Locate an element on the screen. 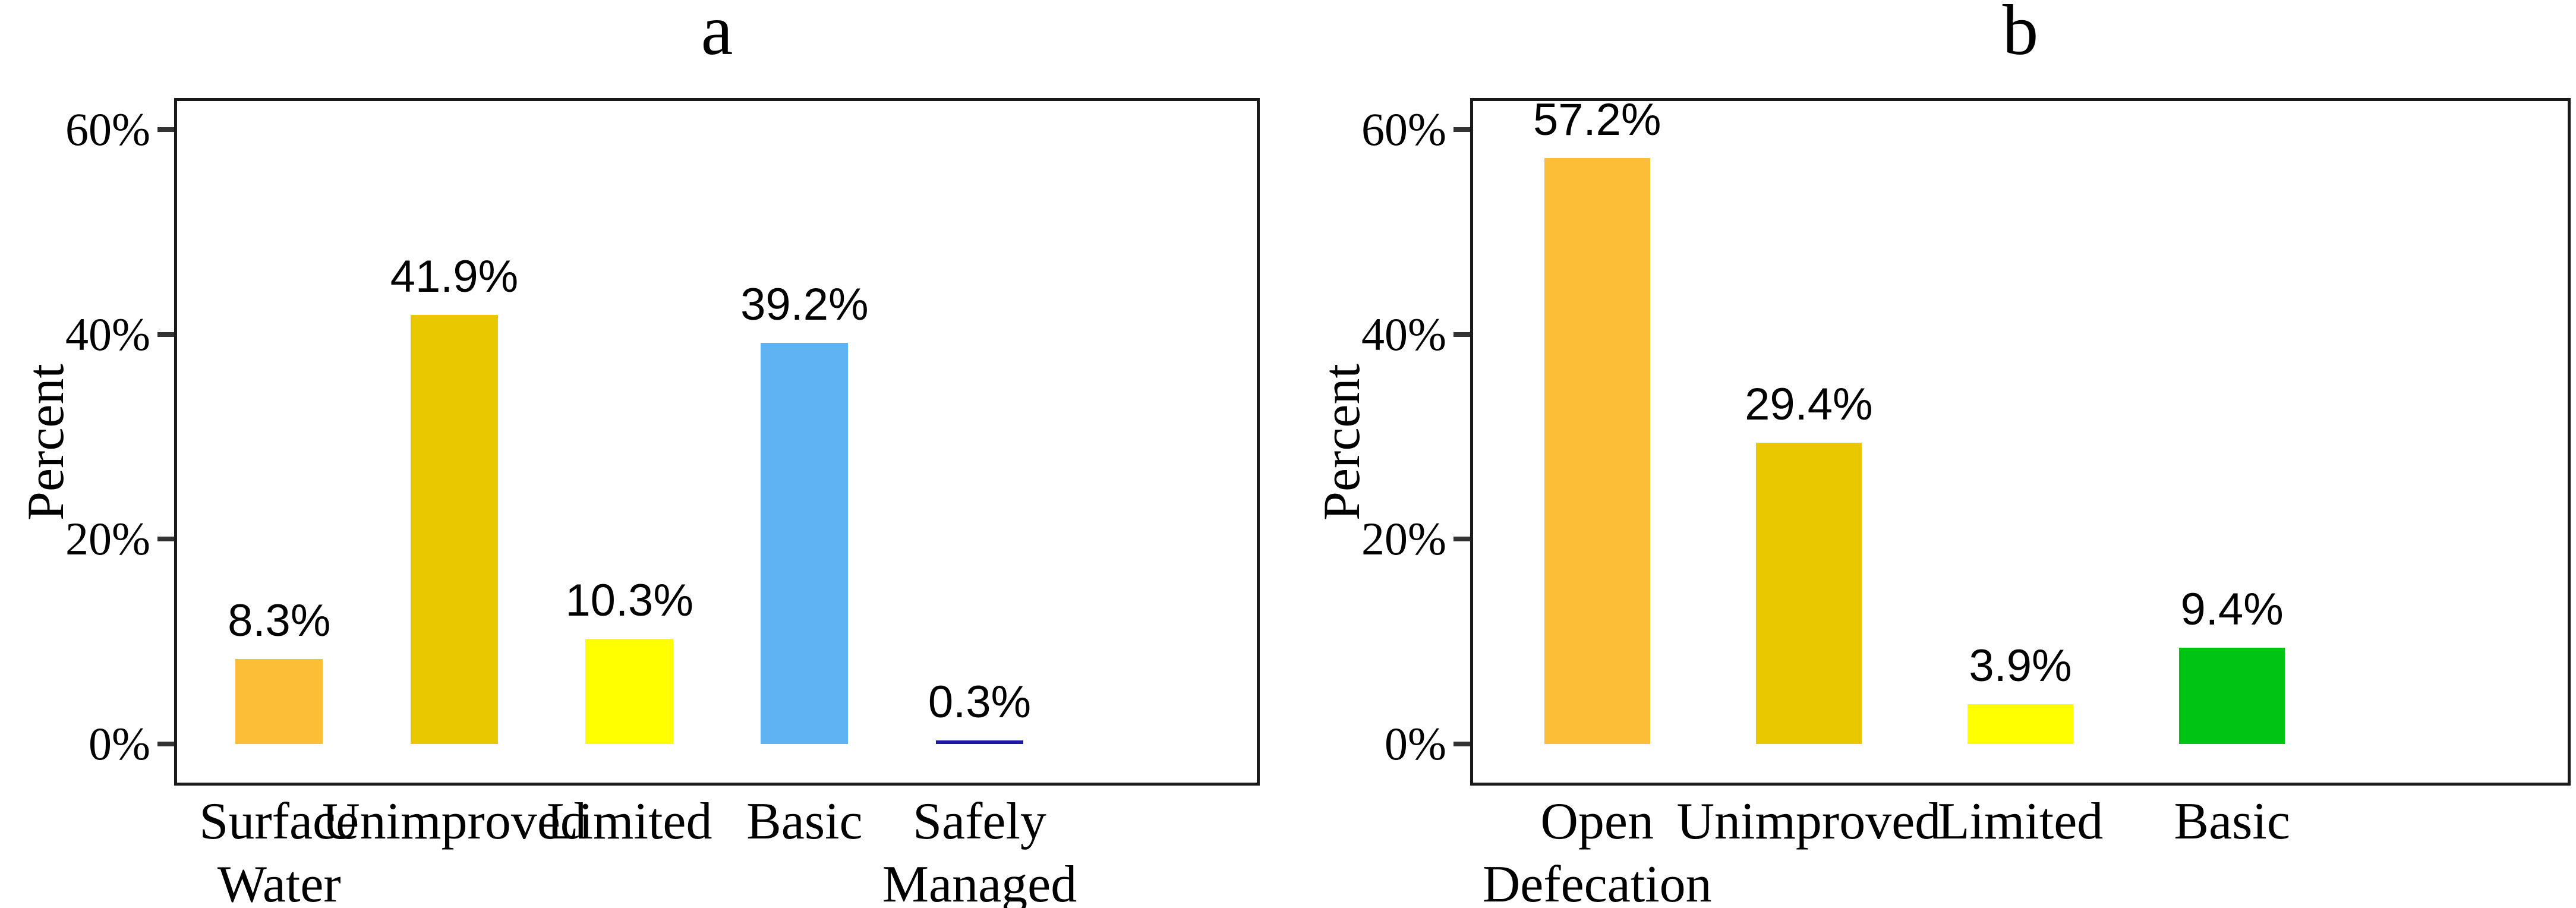 The width and height of the screenshot is (2576, 908). bar-value-label: 10.3% is located at coordinates (629, 600).